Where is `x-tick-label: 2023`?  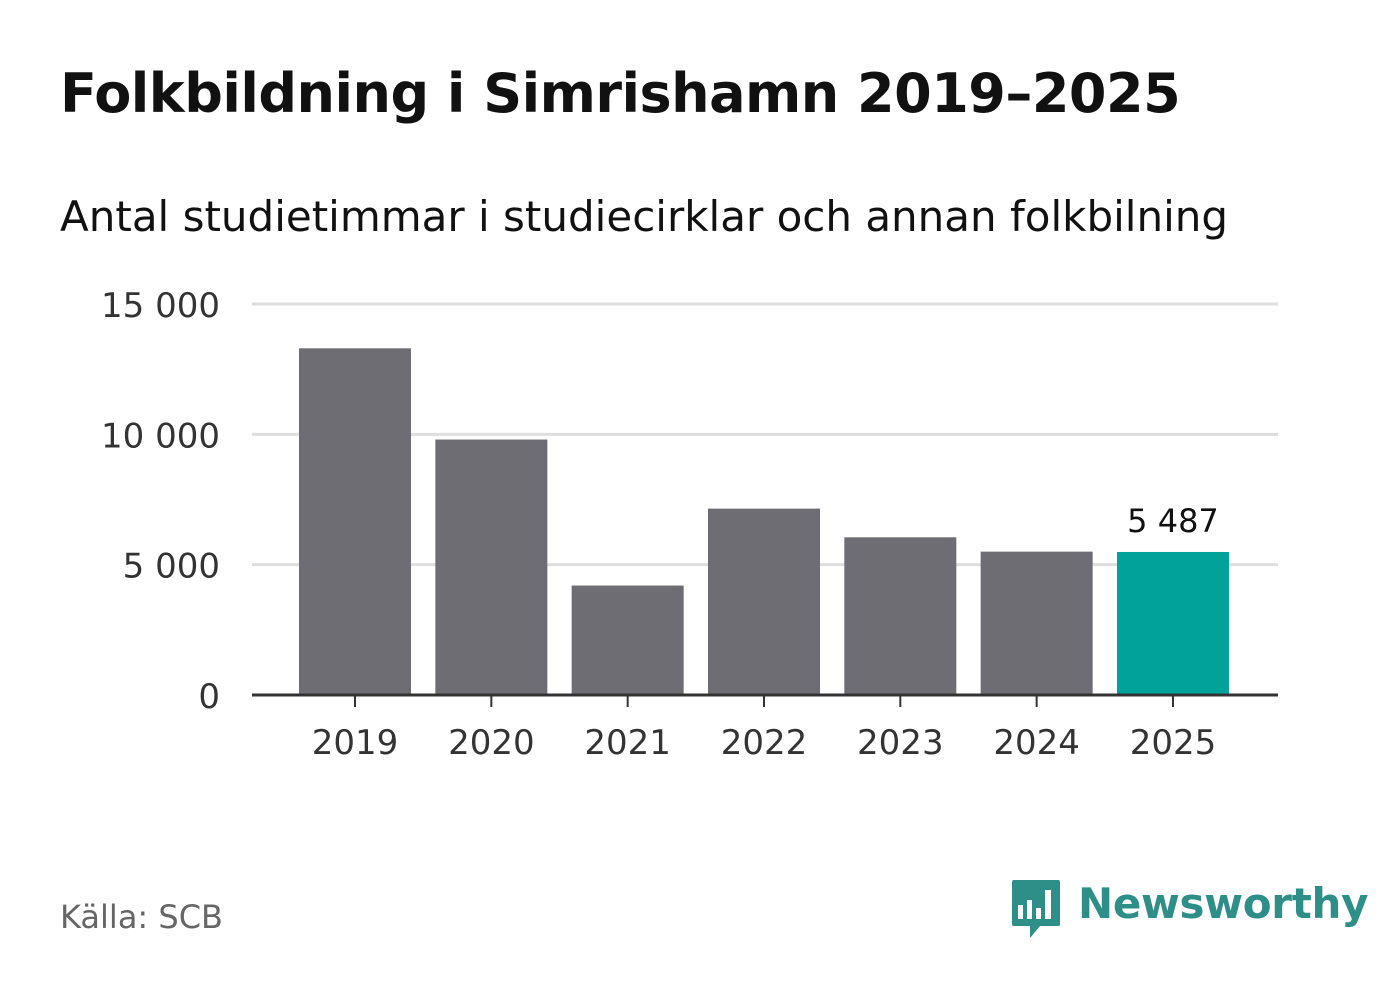 x-tick-label: 2023 is located at coordinates (900, 743).